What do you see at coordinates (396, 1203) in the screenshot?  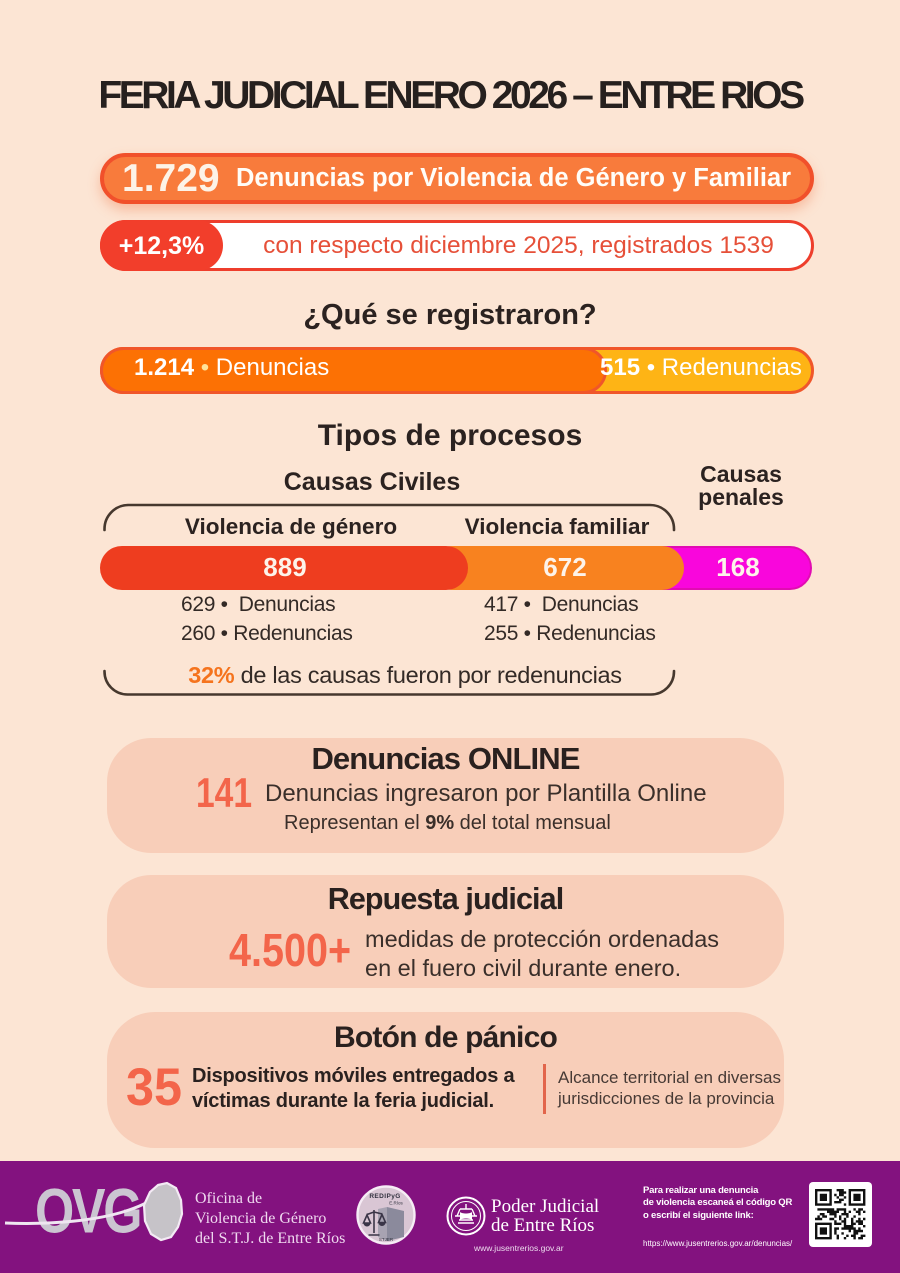 I see `svg-text: E.Ríos` at bounding box center [396, 1203].